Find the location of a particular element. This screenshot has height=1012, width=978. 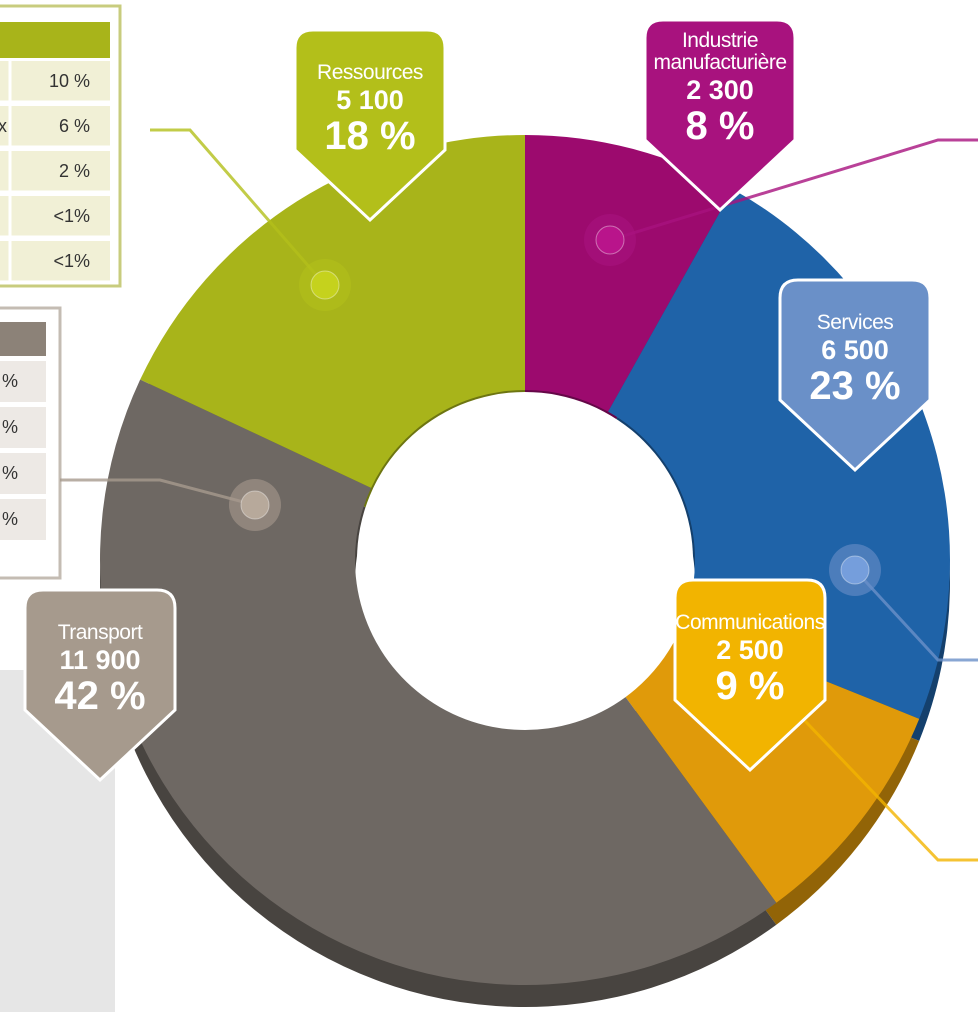

badge-text: Communications 2 500 9 % is located at coordinates (750, 659).